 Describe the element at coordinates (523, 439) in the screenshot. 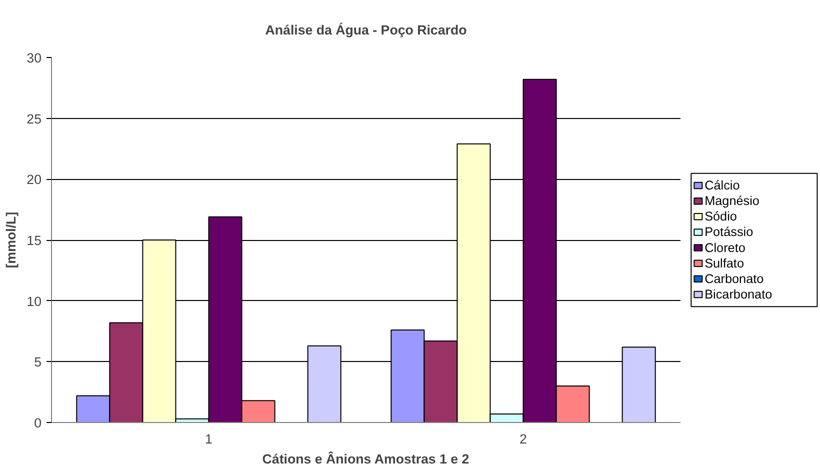

I see `x-tick-label: 2` at that location.